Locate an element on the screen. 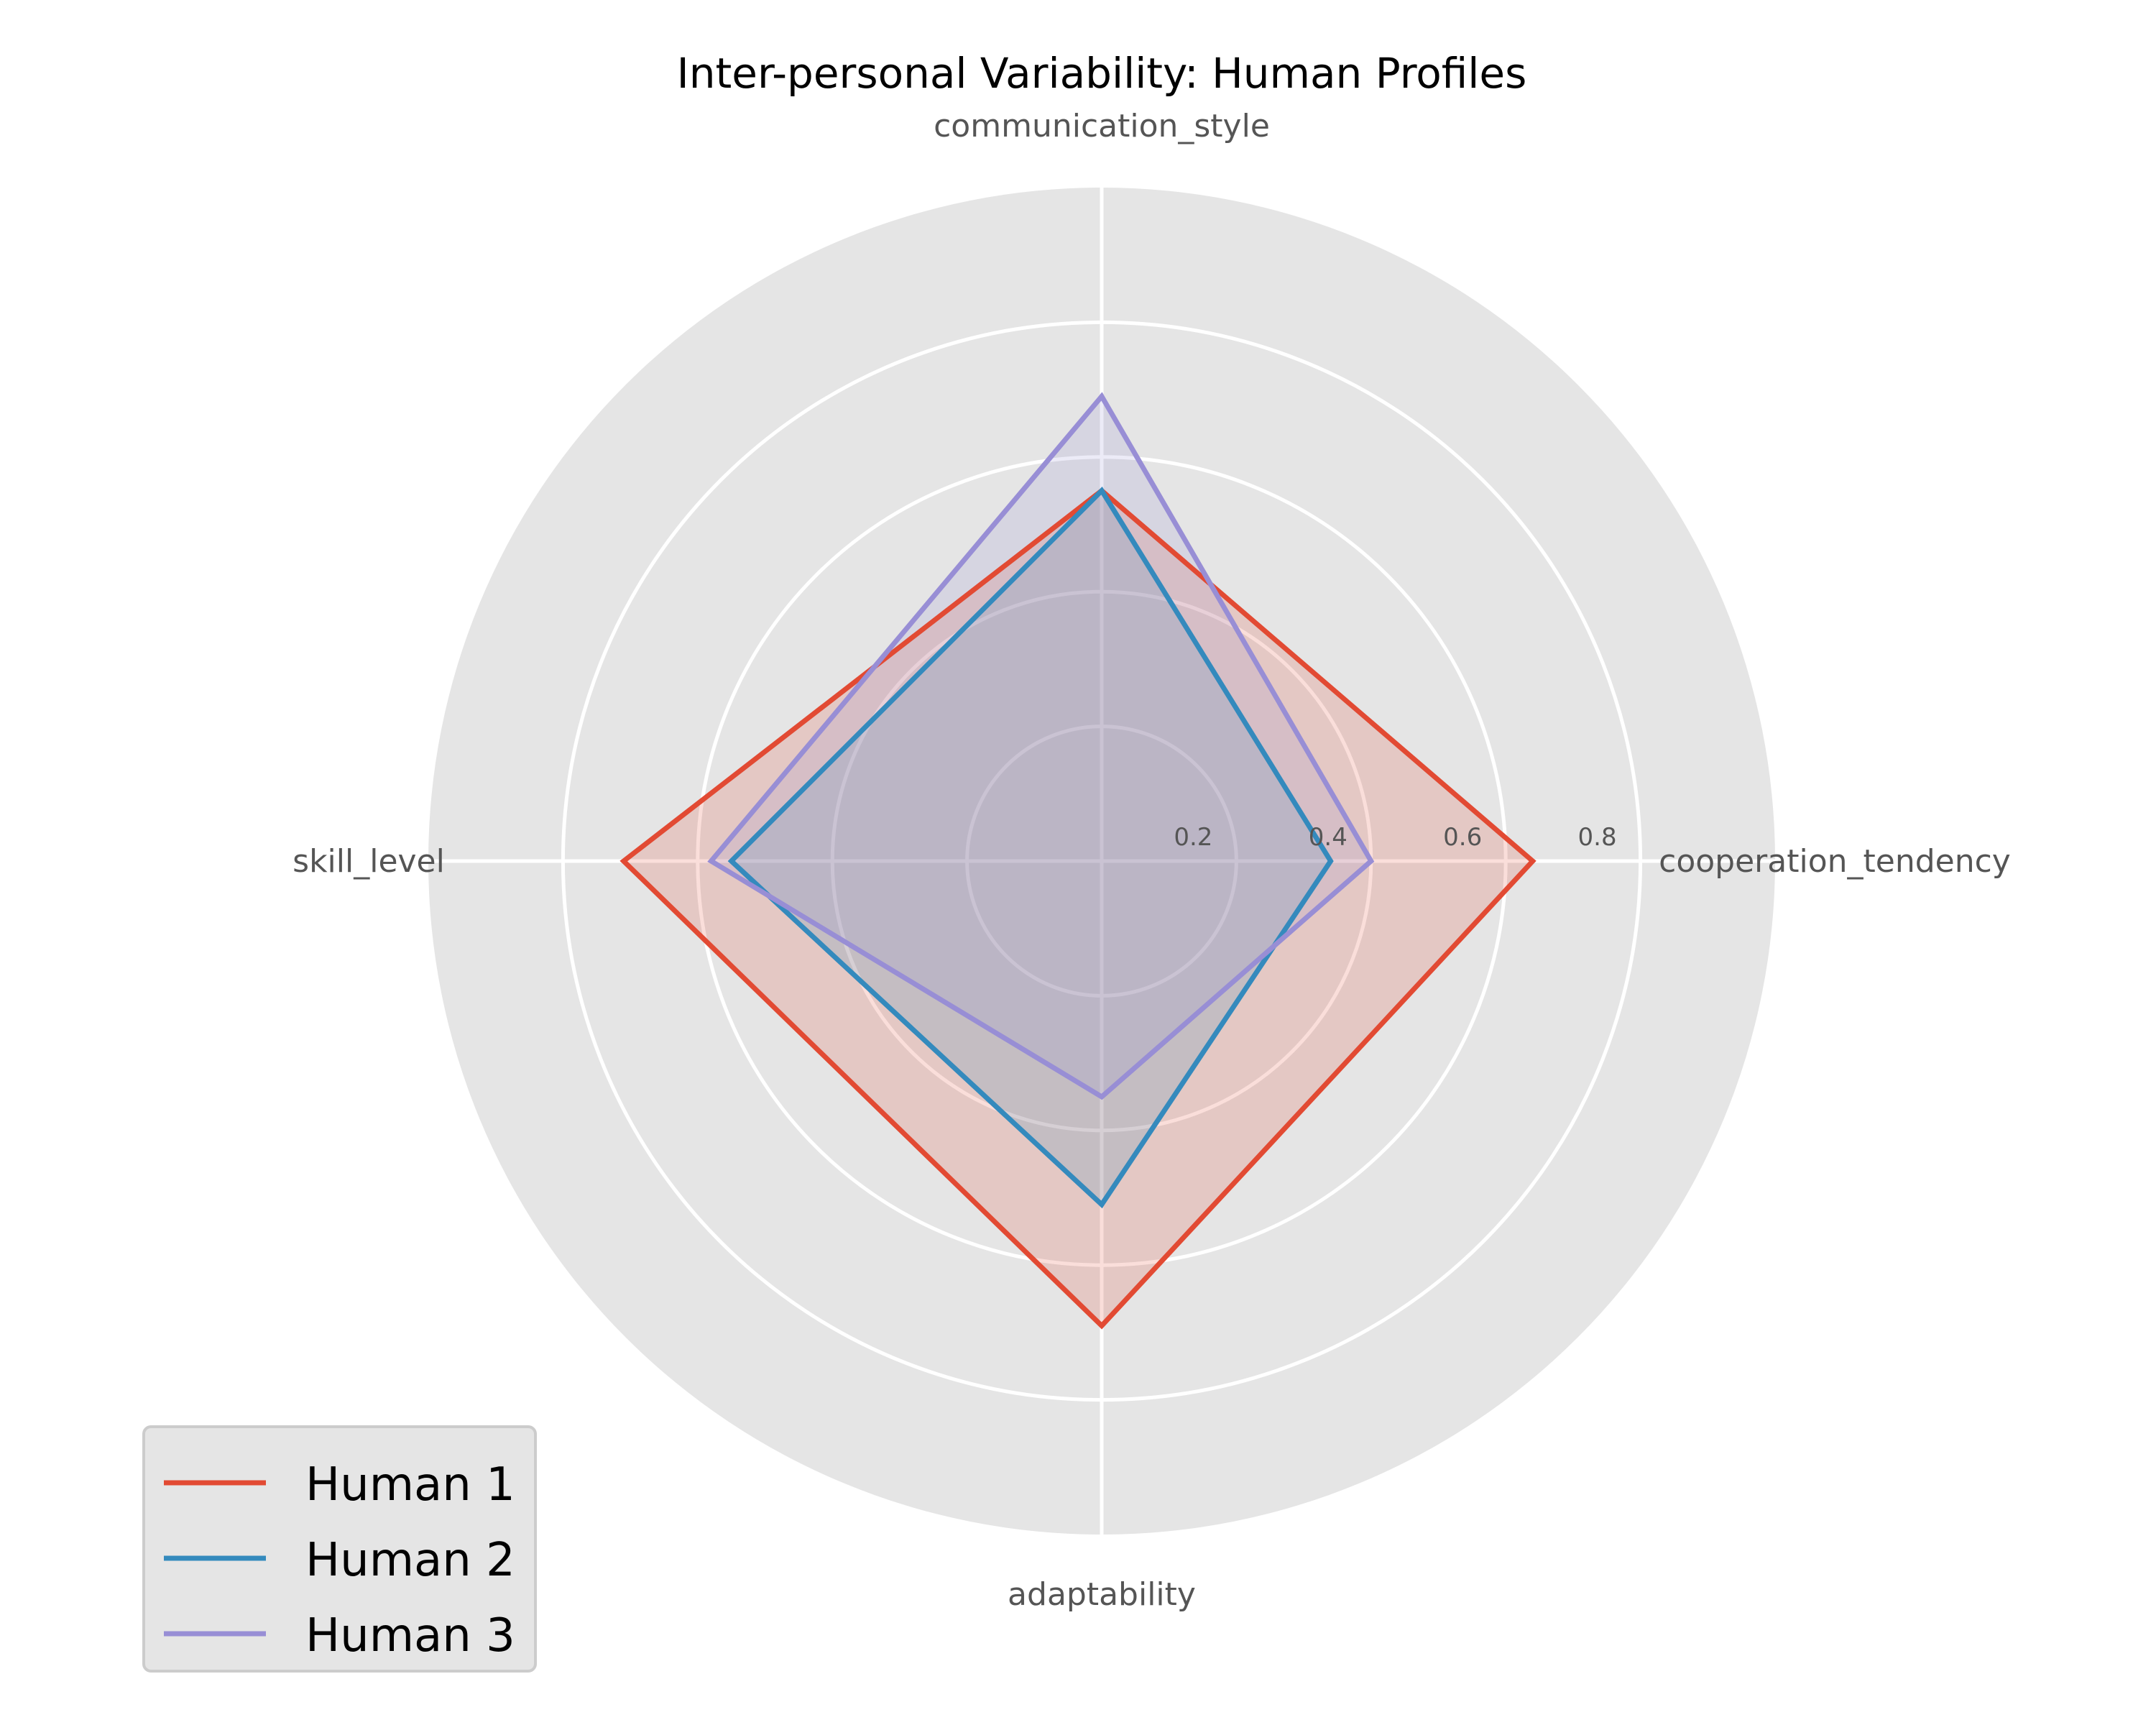 The width and height of the screenshot is (2156, 1725). legend-label-2: Human 2 is located at coordinates (410, 1560).